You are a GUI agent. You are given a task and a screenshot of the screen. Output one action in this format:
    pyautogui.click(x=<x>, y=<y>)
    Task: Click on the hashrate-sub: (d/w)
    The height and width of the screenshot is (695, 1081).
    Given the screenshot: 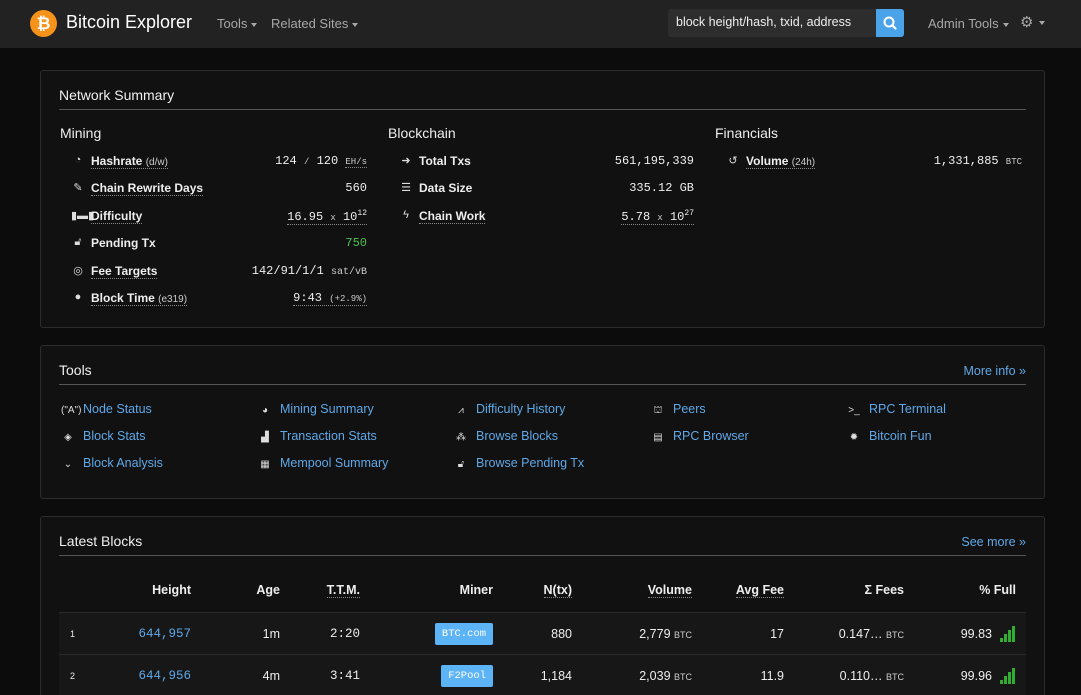 What is the action you would take?
    pyautogui.click(x=156, y=162)
    